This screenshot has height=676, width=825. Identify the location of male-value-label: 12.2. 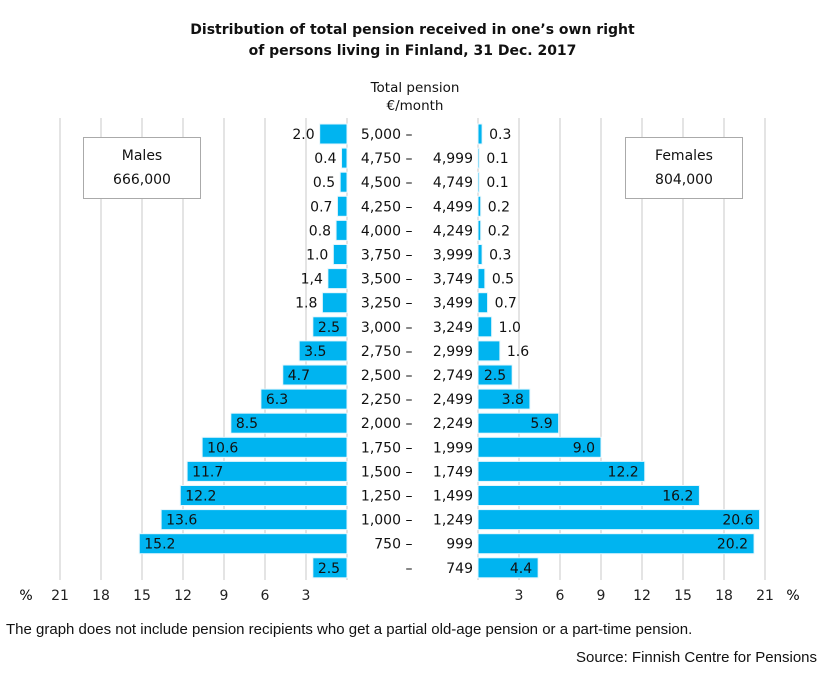
(200, 497).